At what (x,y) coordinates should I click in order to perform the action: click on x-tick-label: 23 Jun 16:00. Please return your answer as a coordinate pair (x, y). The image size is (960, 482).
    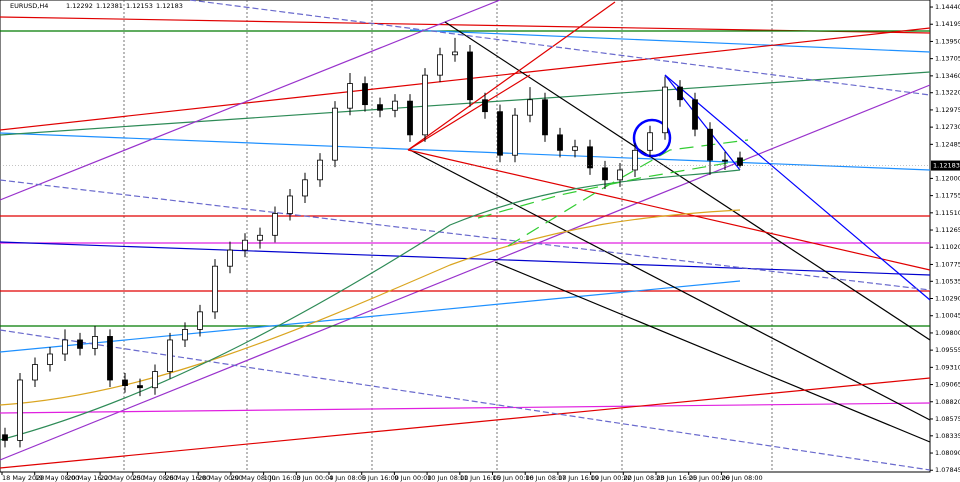
    Looking at the image, I should click on (676, 478).